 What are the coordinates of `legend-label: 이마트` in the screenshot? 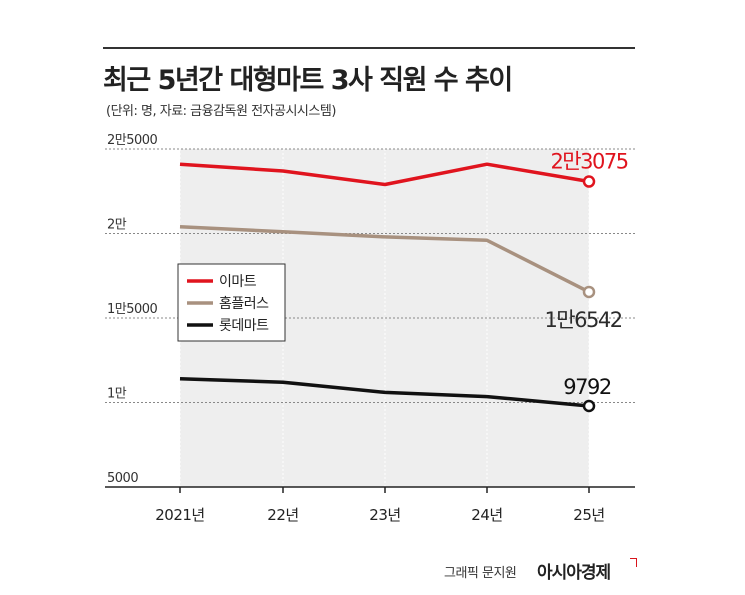 It's located at (238, 282).